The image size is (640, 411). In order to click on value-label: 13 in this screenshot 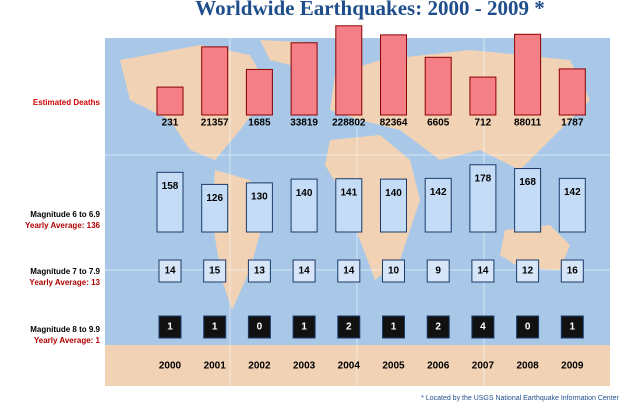, I will do `click(260, 271)`.